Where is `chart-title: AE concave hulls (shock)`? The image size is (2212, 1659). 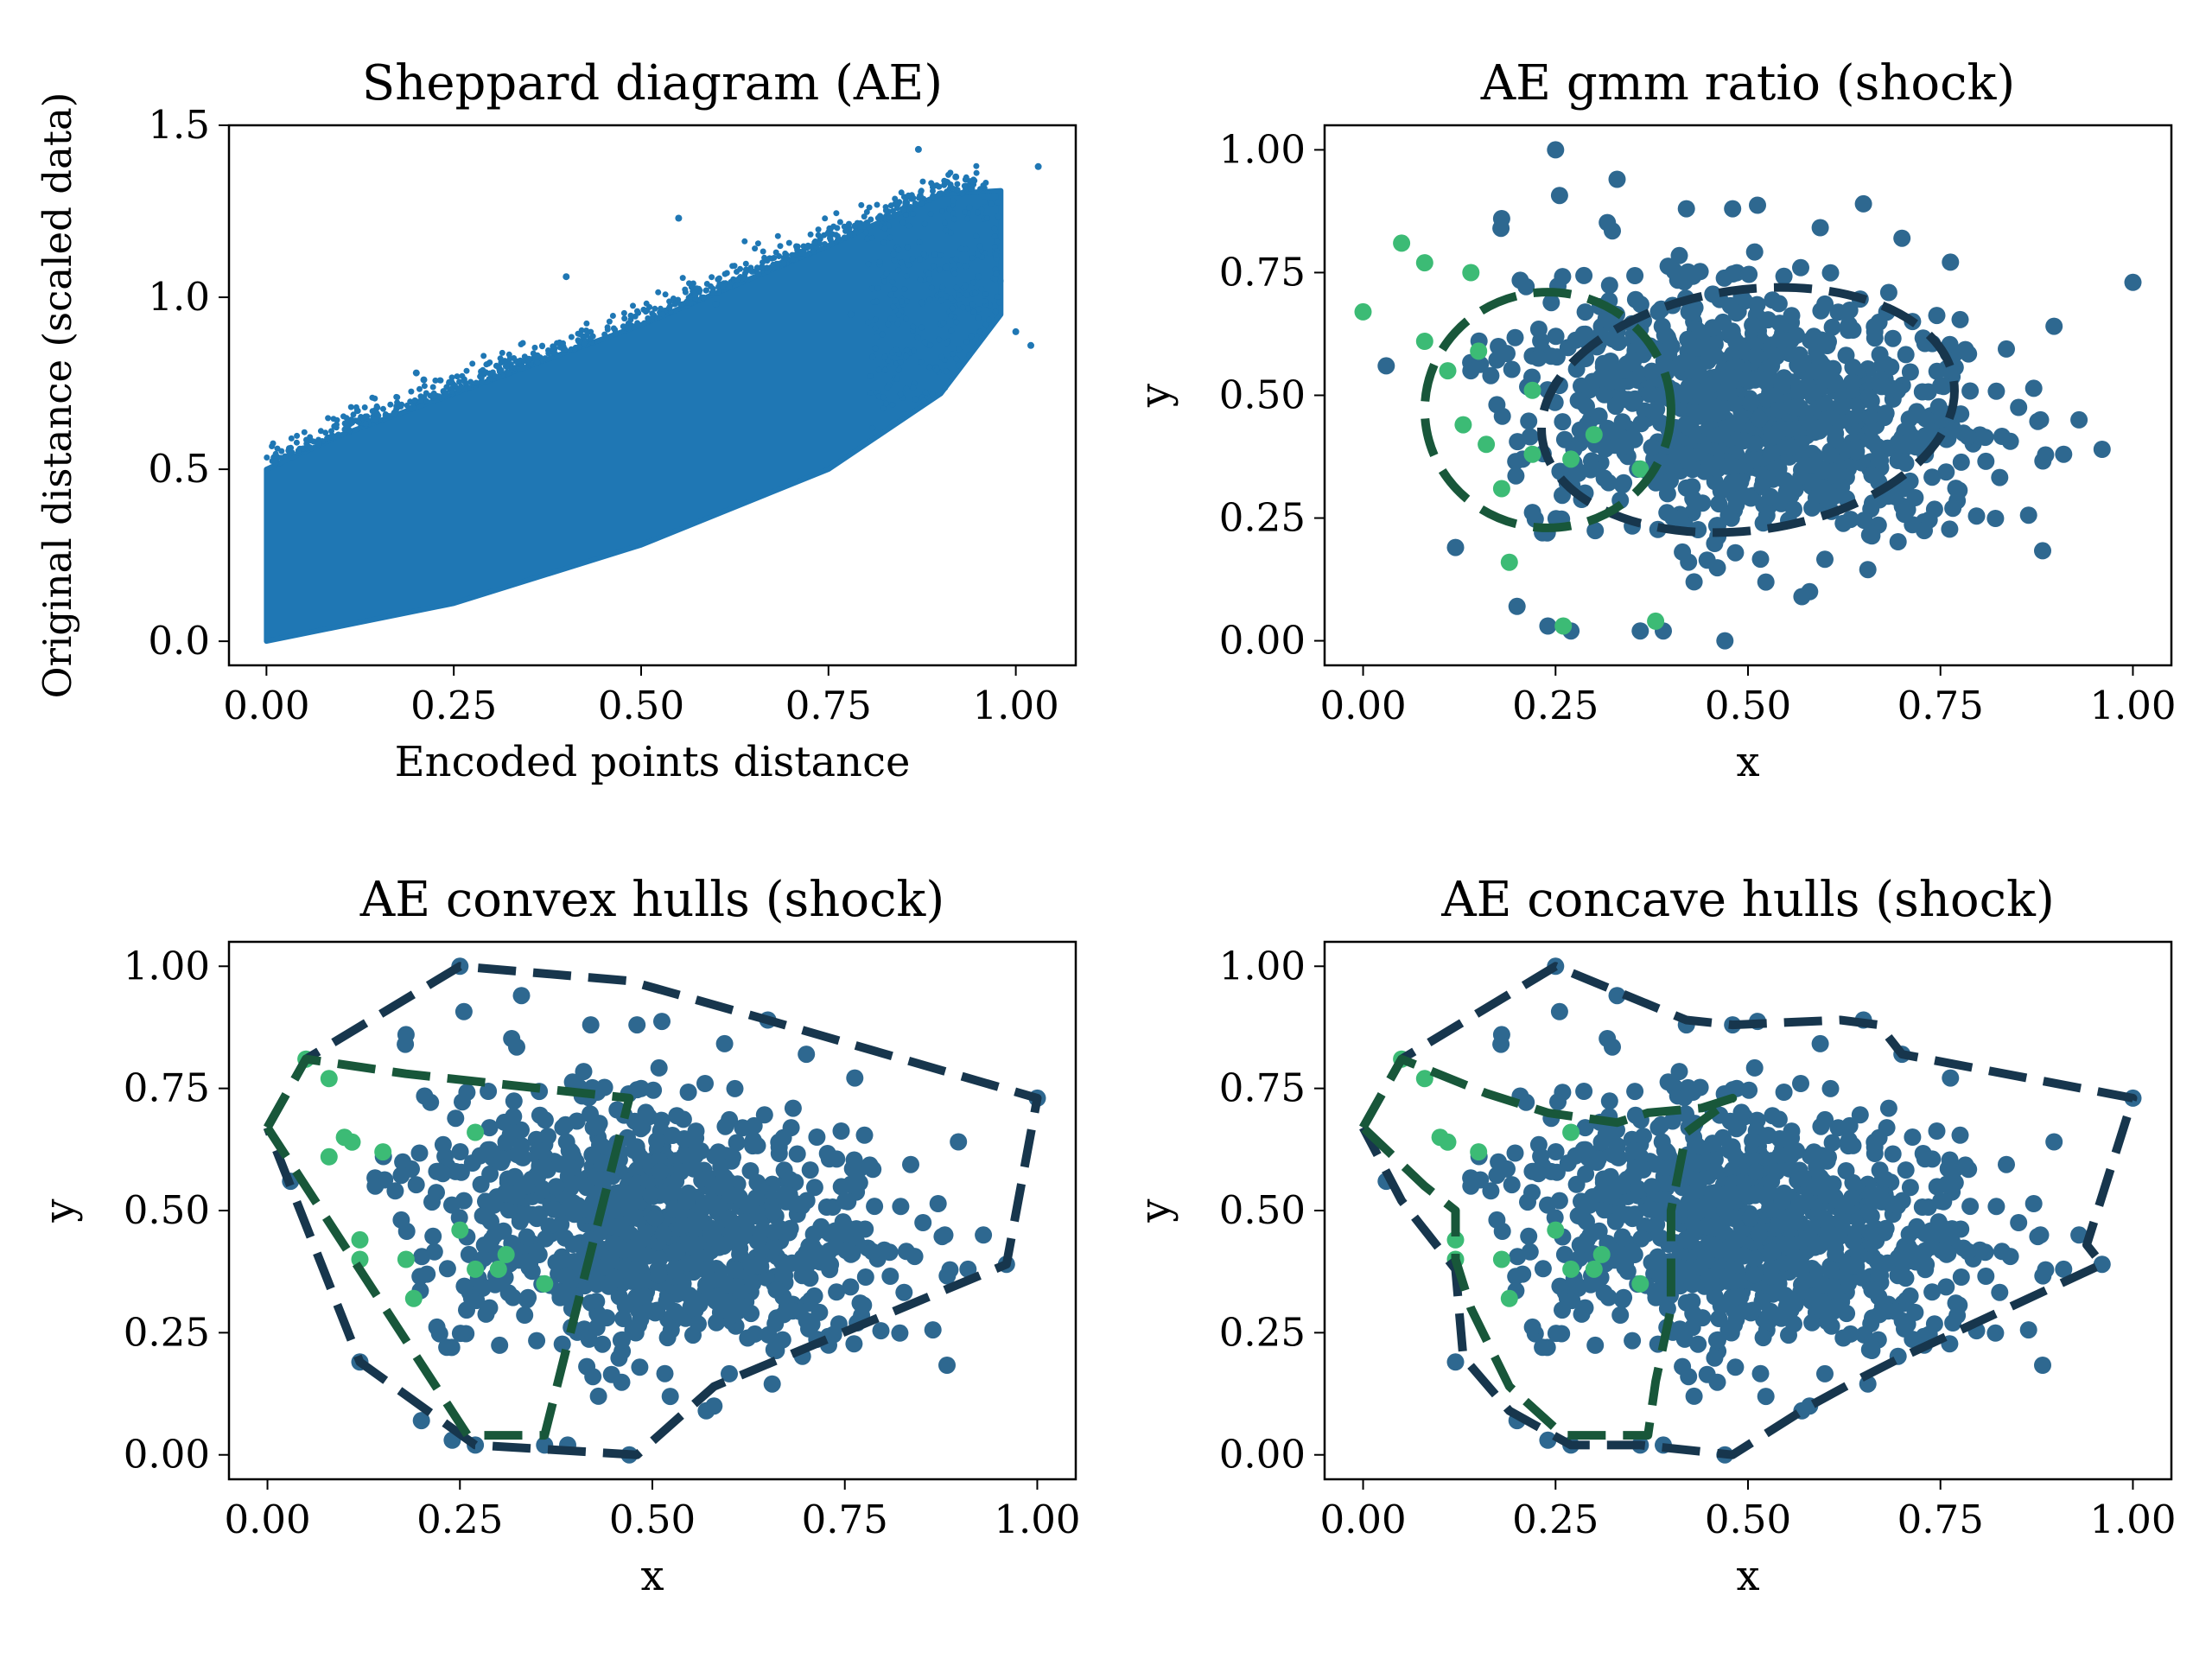 chart-title: AE concave hulls (shock) is located at coordinates (1747, 900).